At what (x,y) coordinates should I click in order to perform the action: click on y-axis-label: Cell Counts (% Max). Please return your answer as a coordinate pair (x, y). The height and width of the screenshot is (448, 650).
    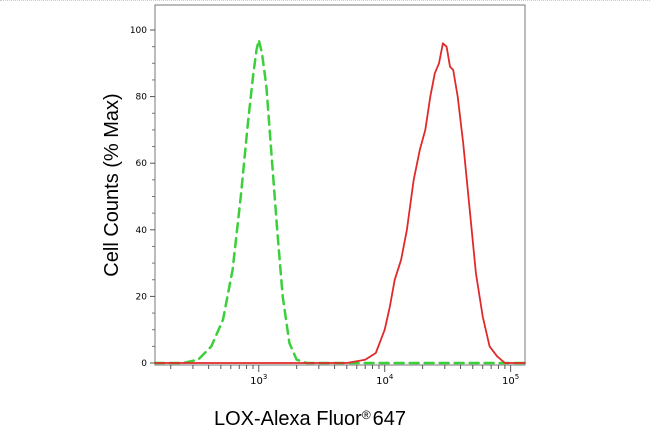
    Looking at the image, I should click on (112, 184).